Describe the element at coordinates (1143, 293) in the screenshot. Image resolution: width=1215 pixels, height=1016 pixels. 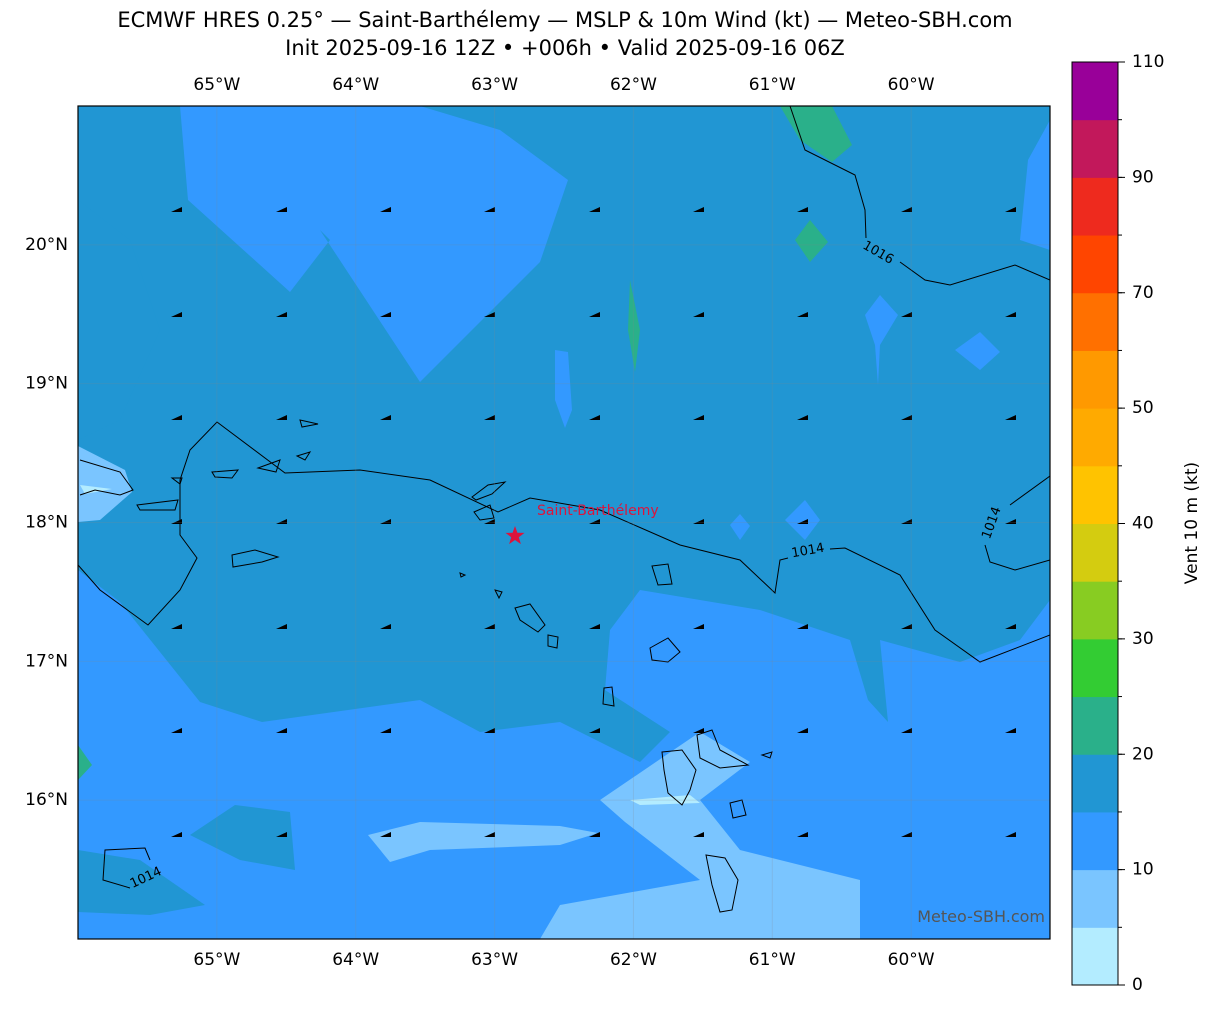
I see `colorbar-tick-label: 70` at that location.